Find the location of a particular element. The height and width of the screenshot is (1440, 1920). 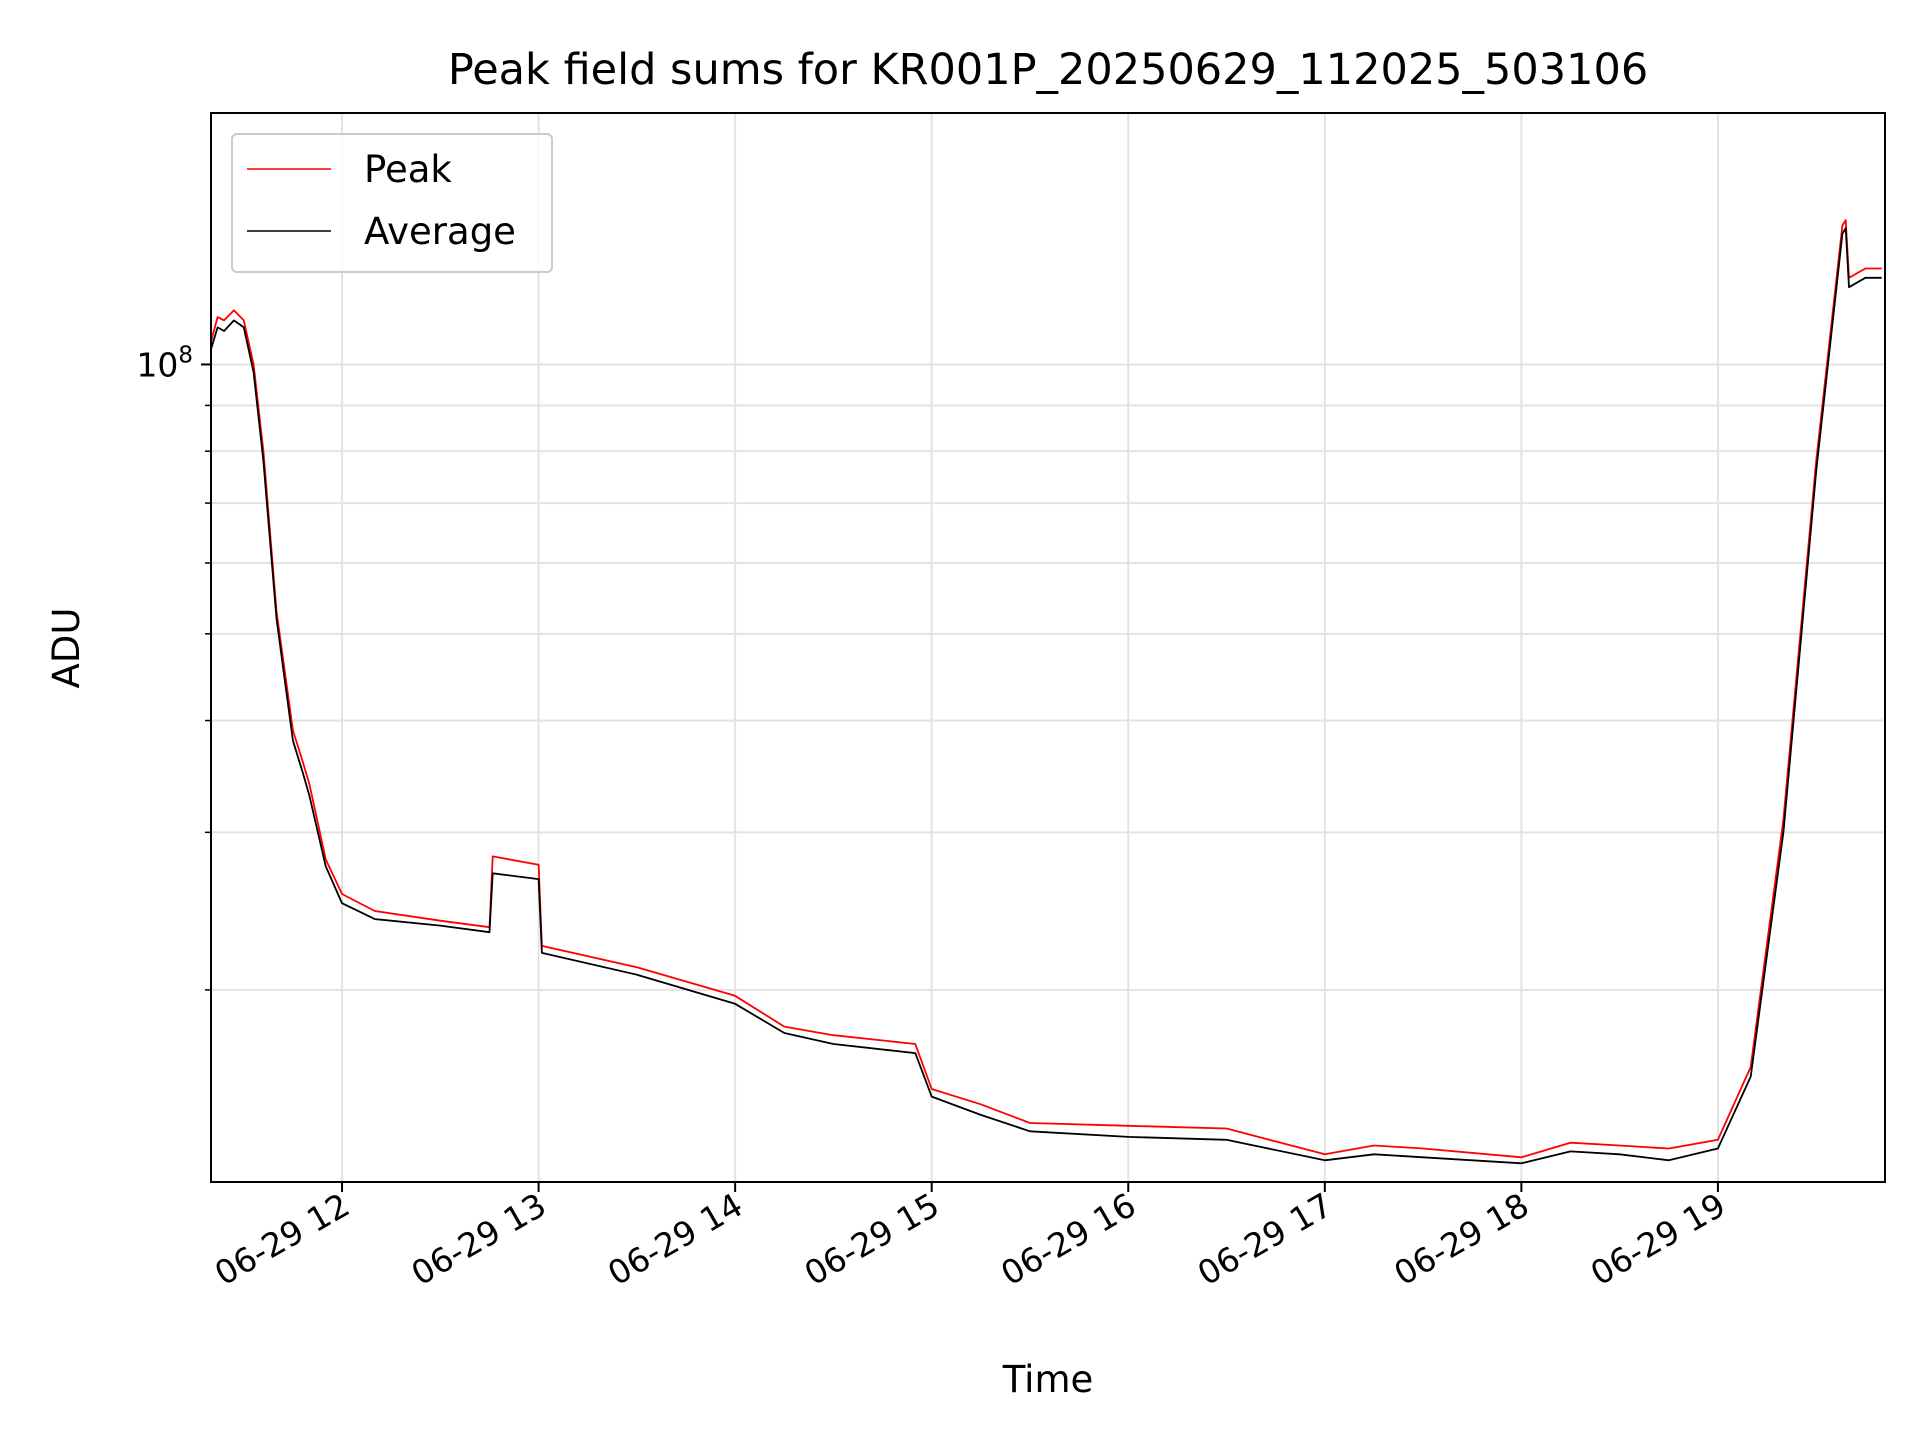

y-tick-label-0: 108 is located at coordinates (164, 363).